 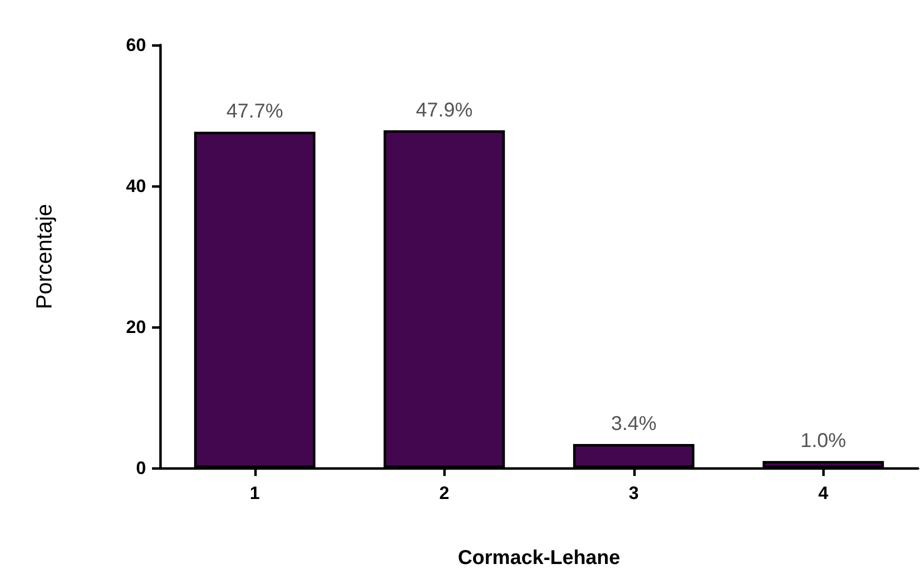 I want to click on y-axis-title: Porcentaje, so click(x=44, y=257).